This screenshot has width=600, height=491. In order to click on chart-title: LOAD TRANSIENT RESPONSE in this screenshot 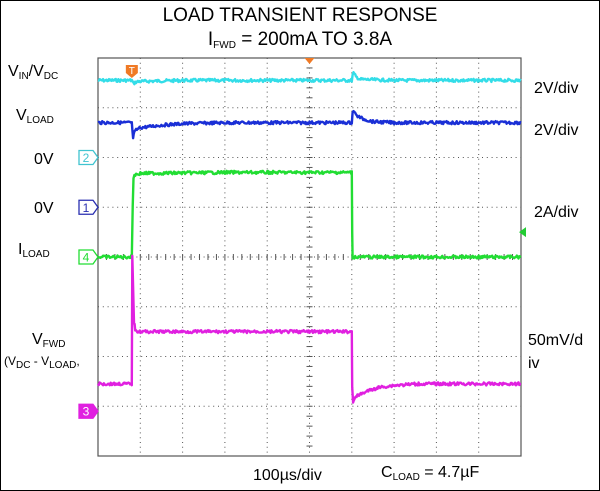, I will do `click(300, 15)`.